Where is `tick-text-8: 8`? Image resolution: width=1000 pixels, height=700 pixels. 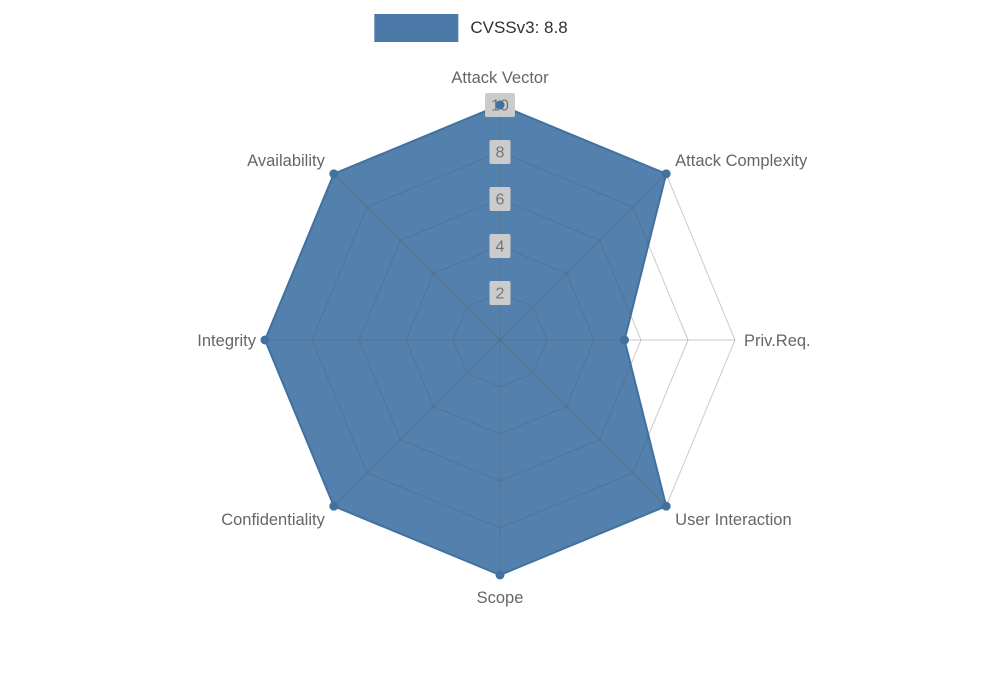
tick-text-8: 8 is located at coordinates (500, 153).